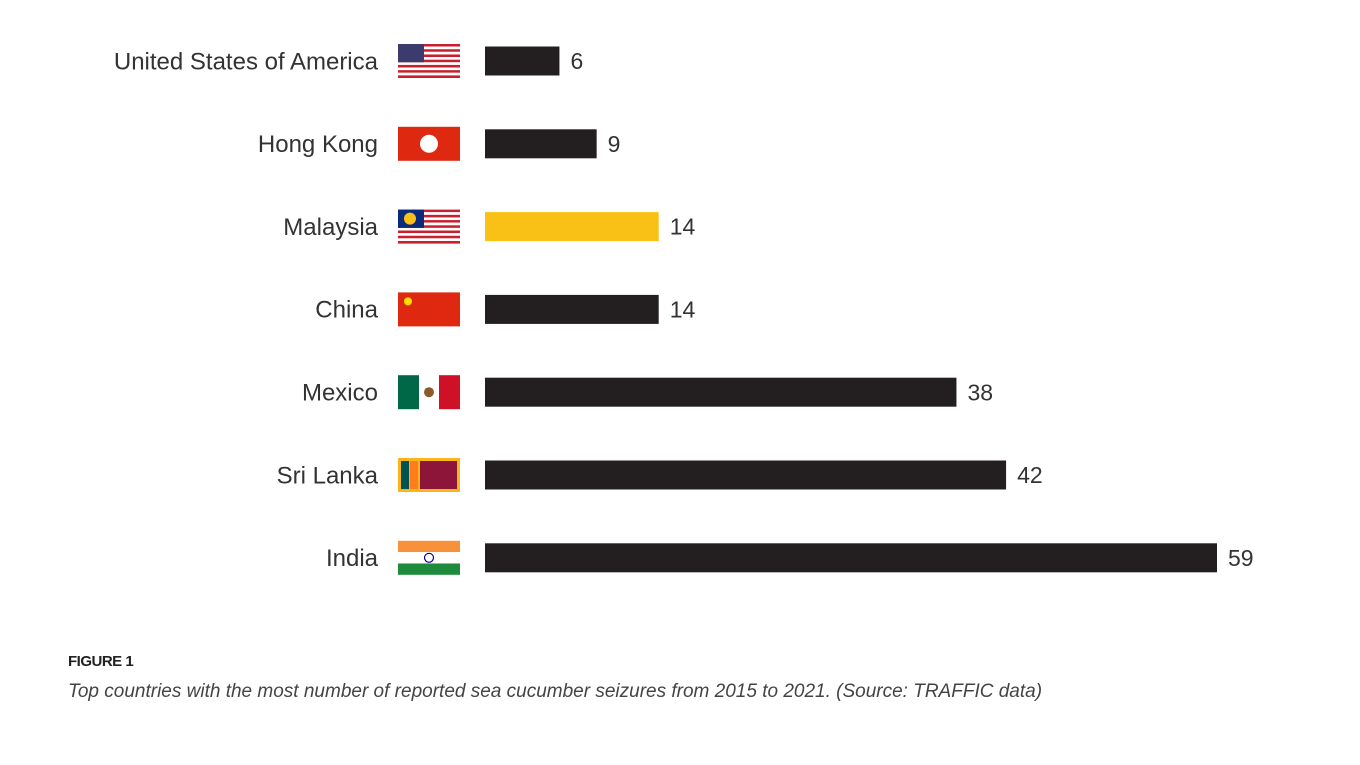 This screenshot has width=1360, height=765. I want to click on flag-star, so click(408, 301).